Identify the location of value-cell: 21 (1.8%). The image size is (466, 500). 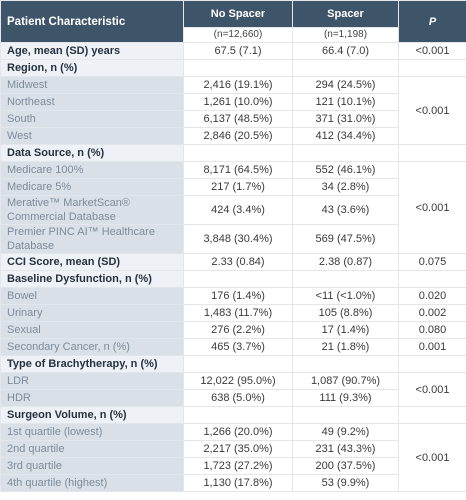
(345, 347).